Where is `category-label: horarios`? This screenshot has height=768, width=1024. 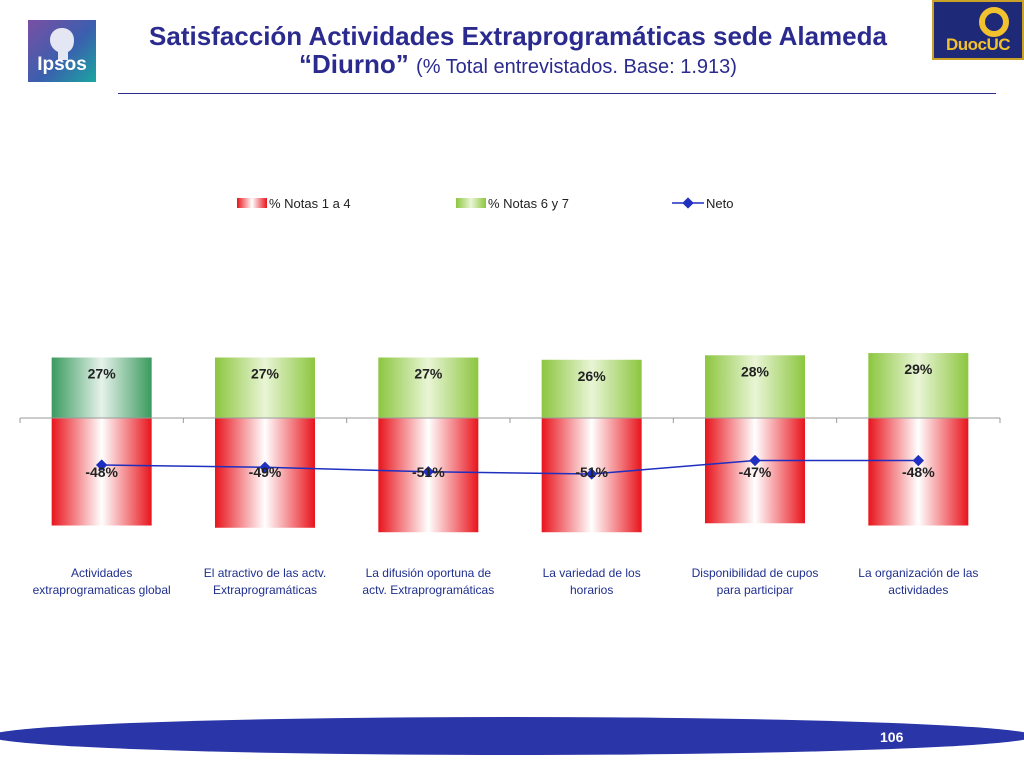
category-label: horarios is located at coordinates (591, 590).